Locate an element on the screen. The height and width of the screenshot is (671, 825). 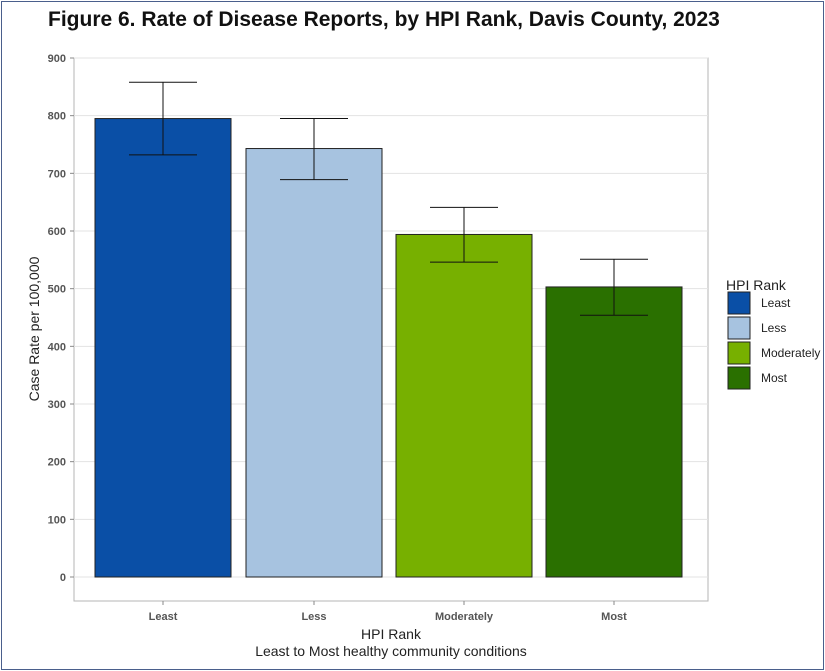
bar-most is located at coordinates (614, 432).